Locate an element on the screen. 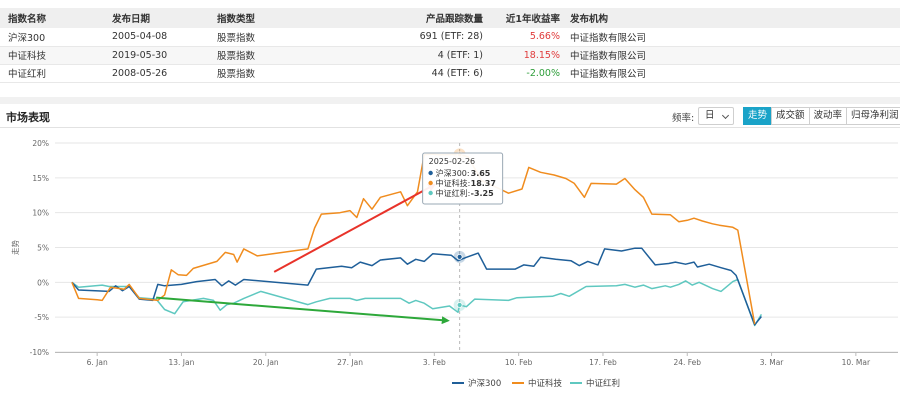  one-year-return: 5.66% is located at coordinates (525, 37).